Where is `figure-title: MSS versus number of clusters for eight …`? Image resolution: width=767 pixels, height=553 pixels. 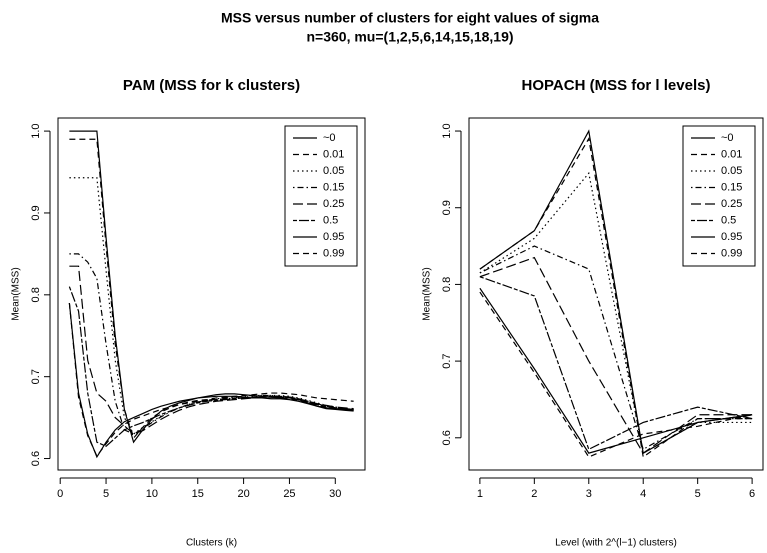 figure-title: MSS versus number of clusters for eight … is located at coordinates (410, 18).